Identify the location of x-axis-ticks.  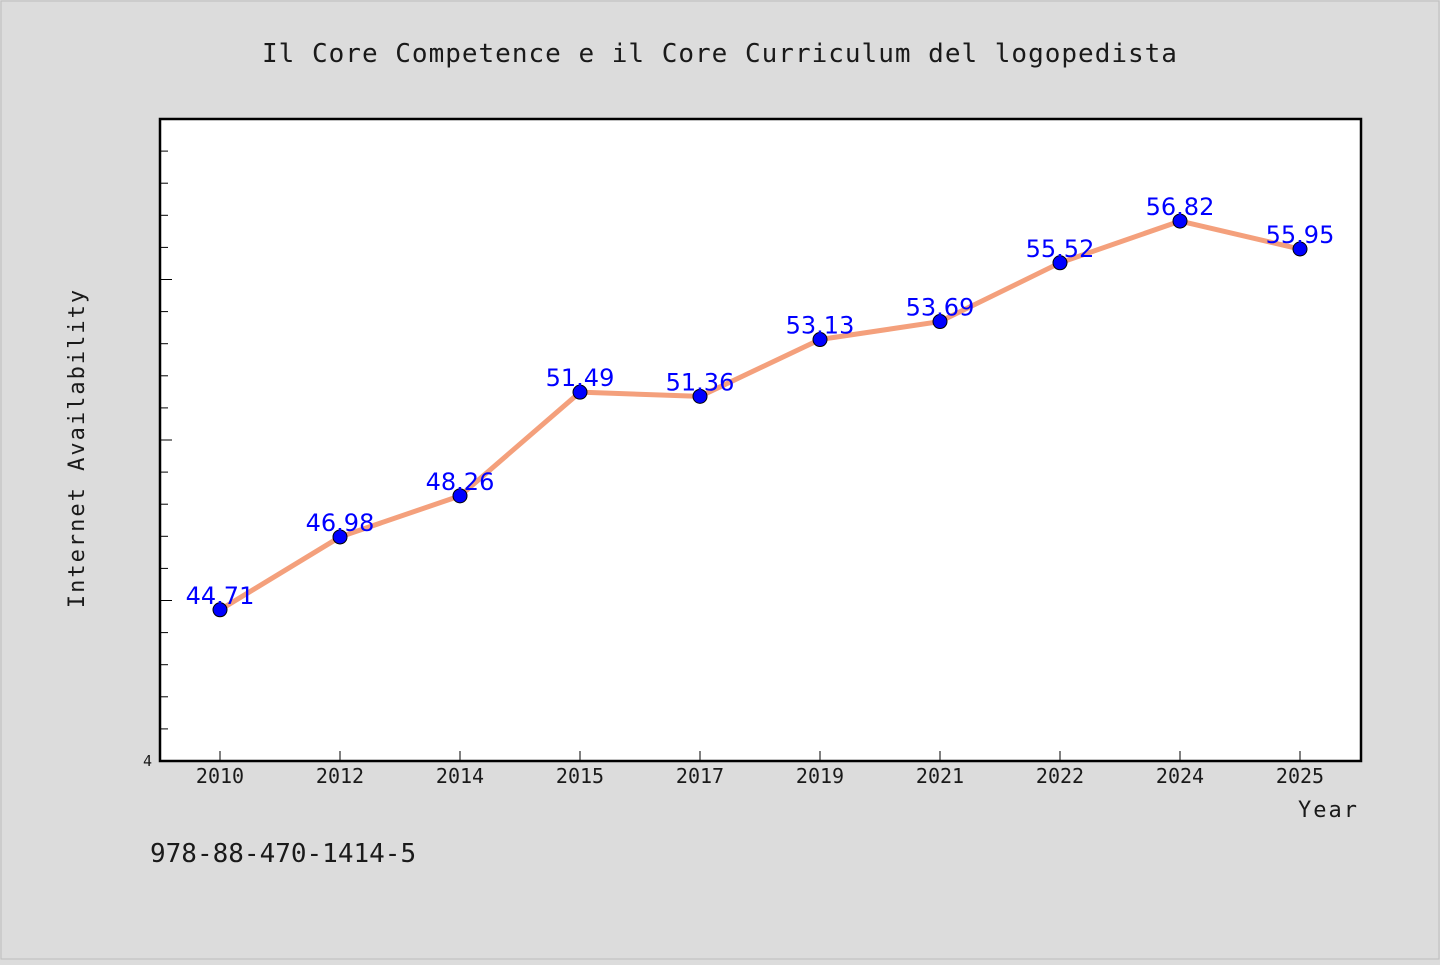
(760, 756).